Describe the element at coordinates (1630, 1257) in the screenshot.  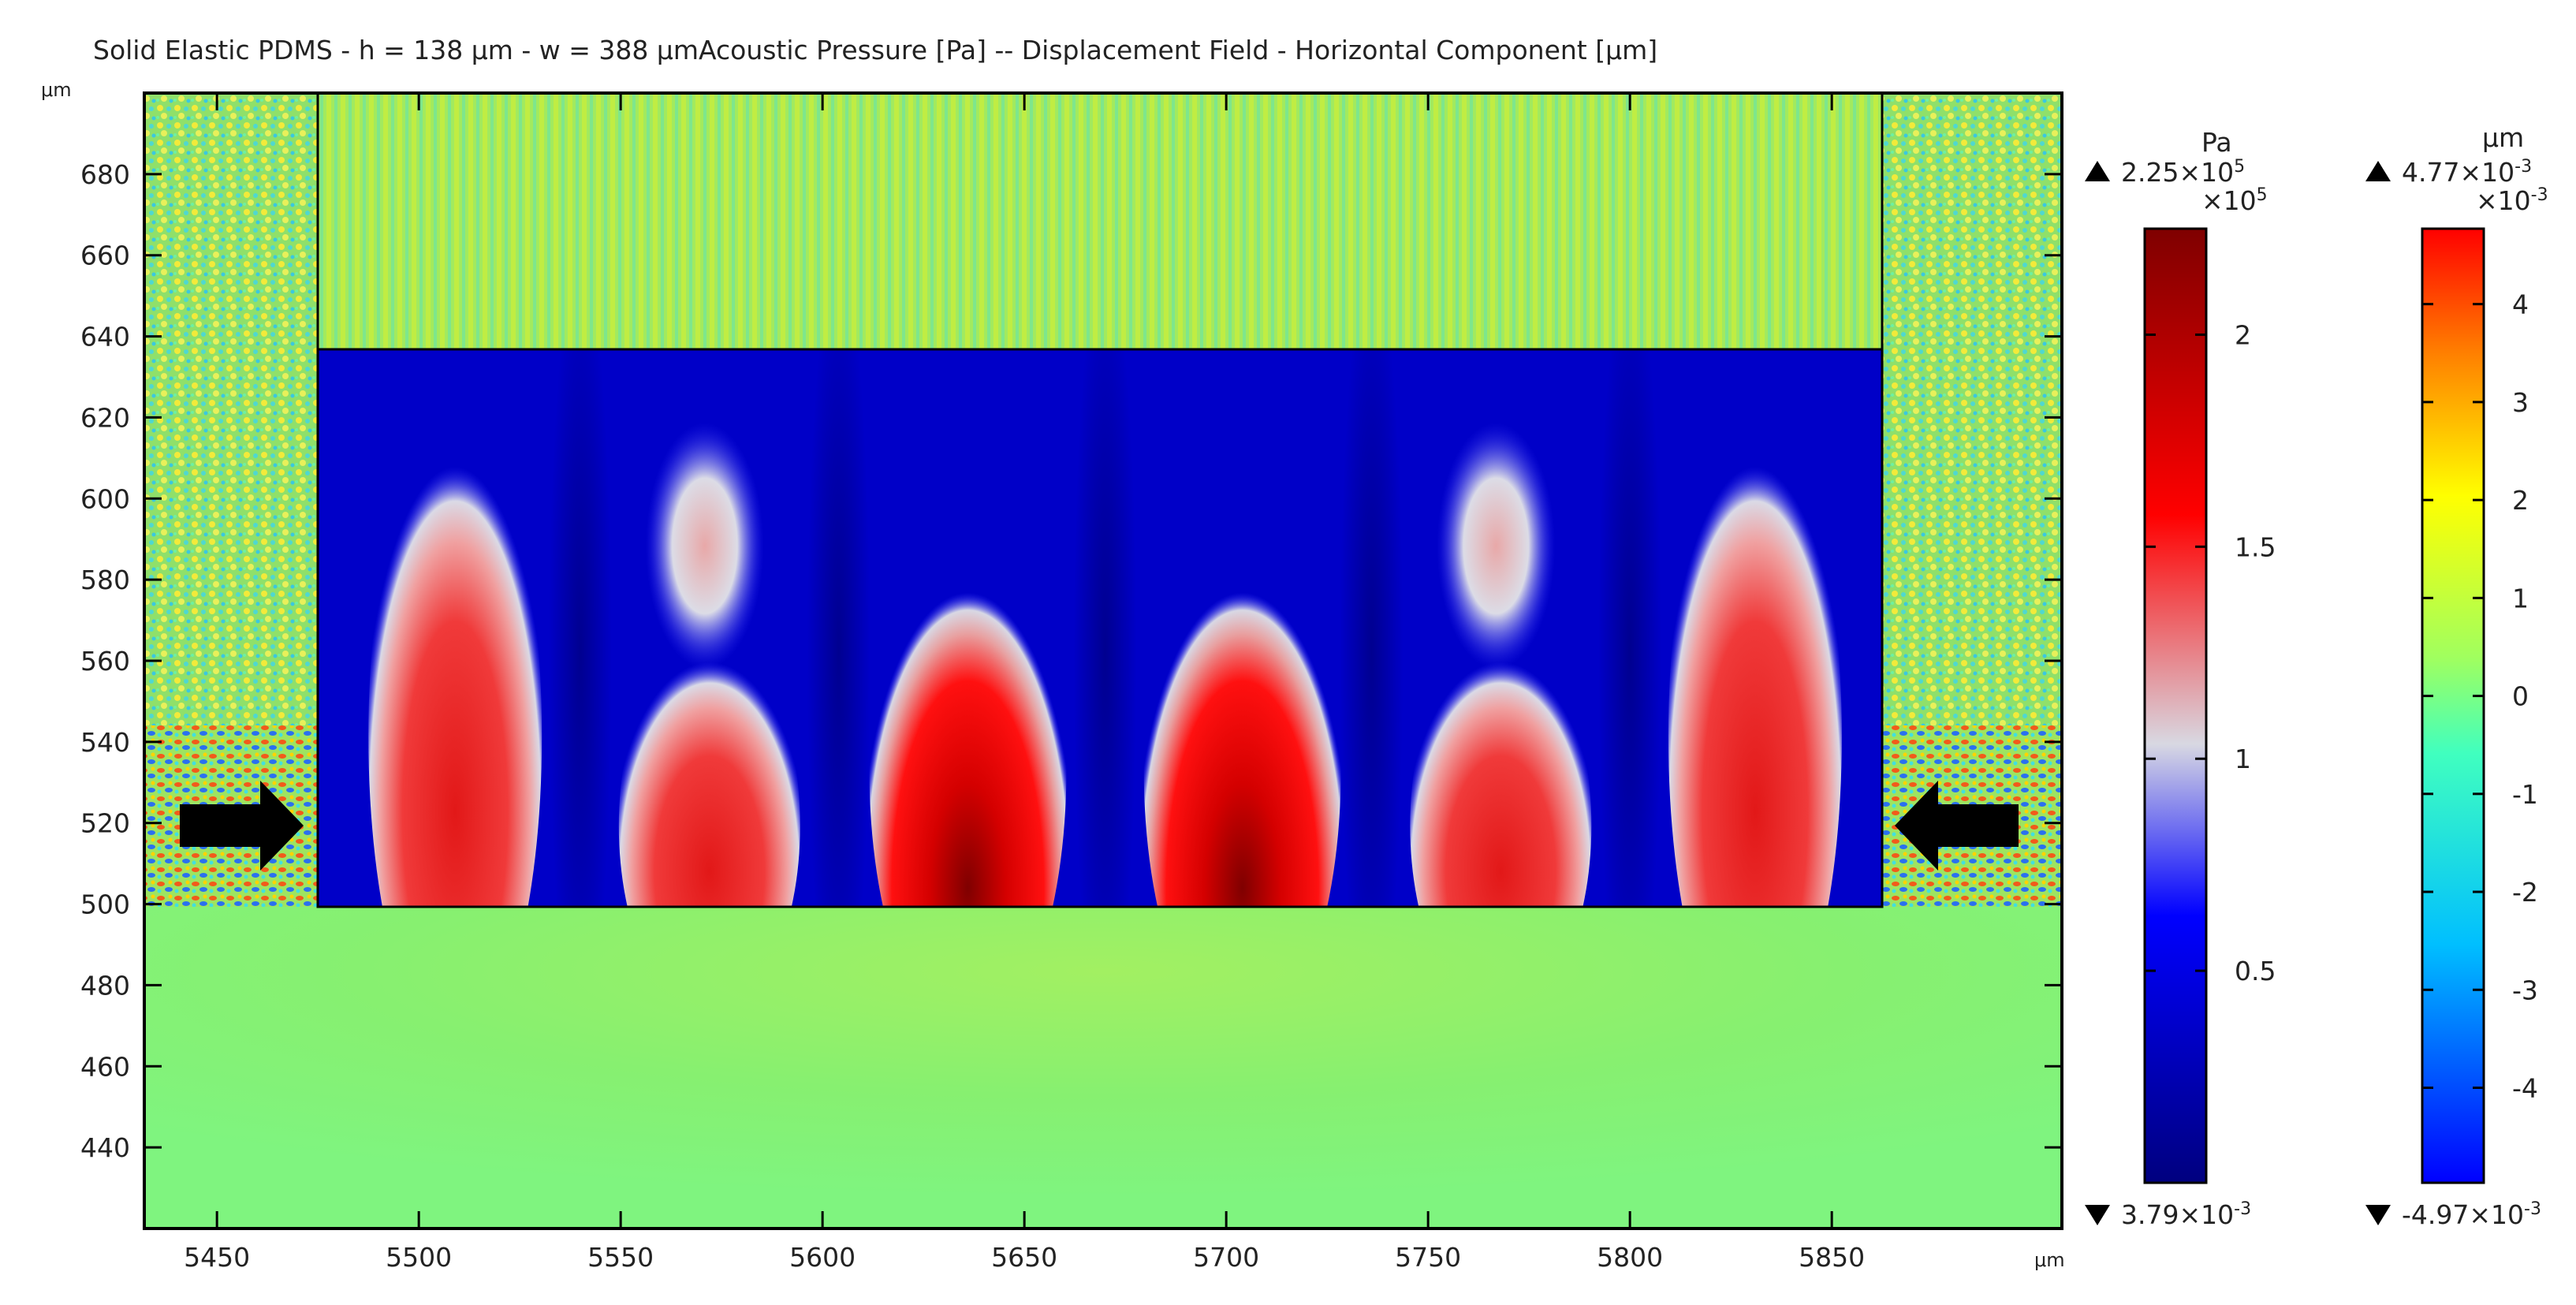
I see `x-tick-label: 5800` at that location.